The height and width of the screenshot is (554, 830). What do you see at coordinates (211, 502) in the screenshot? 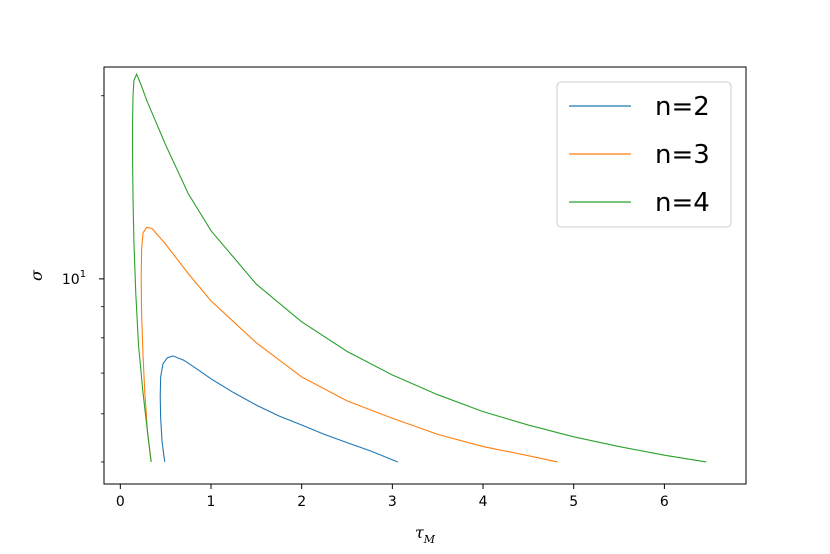
I see `x-tick-label: 1` at bounding box center [211, 502].